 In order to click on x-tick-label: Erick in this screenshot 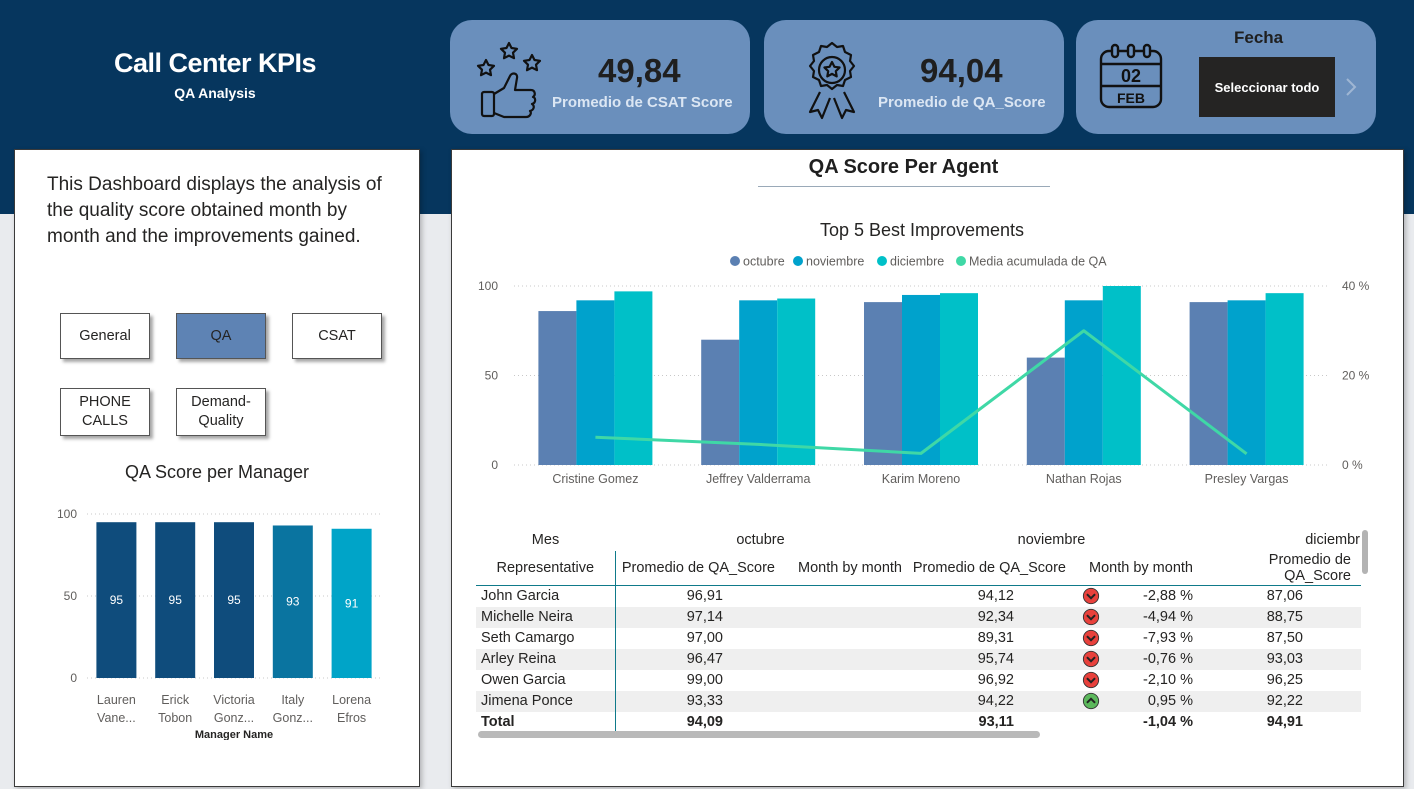, I will do `click(175, 700)`.